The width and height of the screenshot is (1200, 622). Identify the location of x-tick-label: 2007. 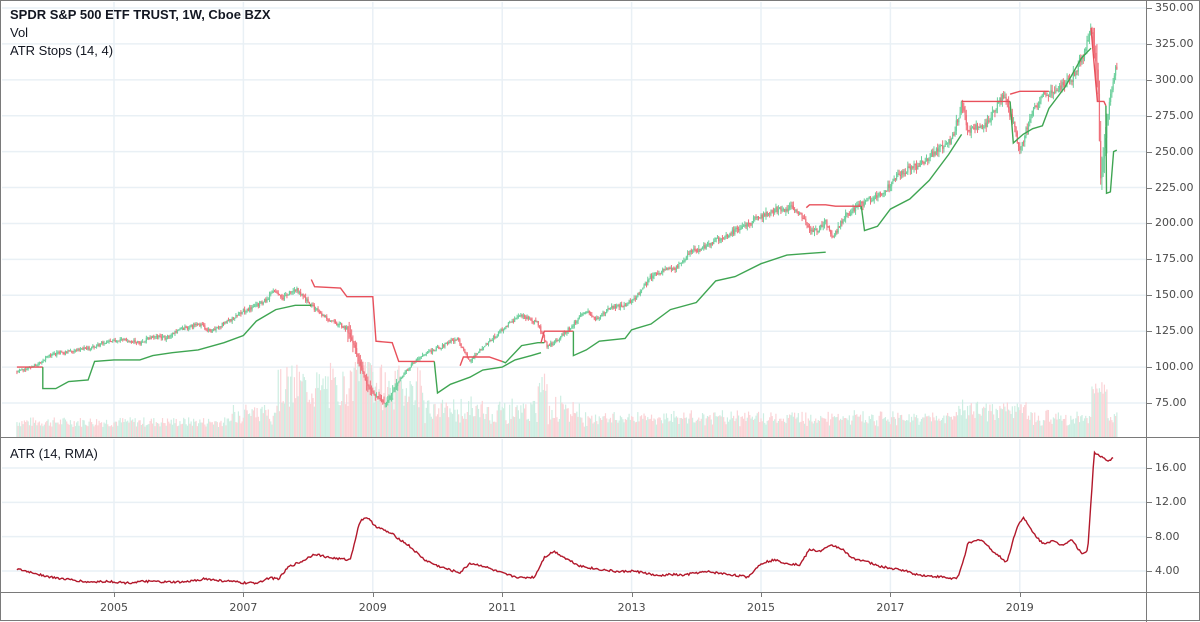
(243, 607).